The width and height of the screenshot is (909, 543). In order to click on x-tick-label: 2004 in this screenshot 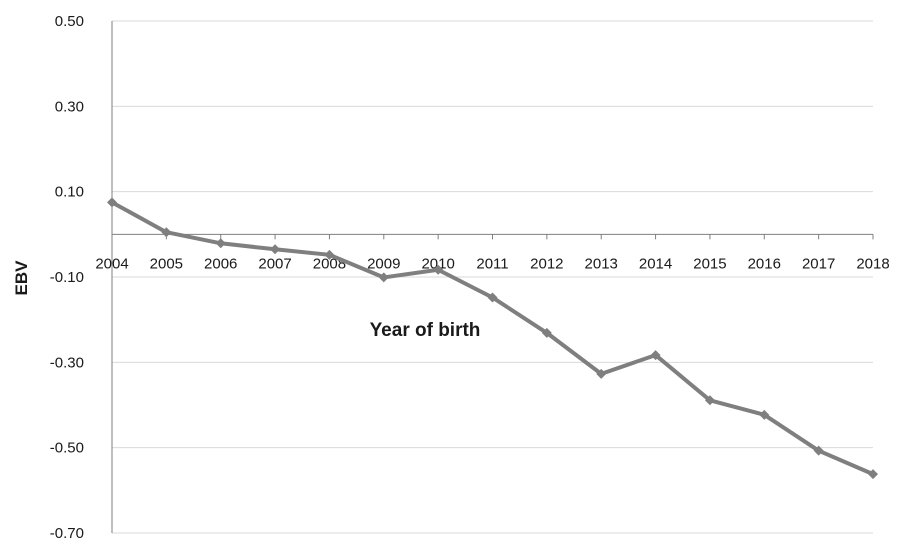, I will do `click(111, 263)`.